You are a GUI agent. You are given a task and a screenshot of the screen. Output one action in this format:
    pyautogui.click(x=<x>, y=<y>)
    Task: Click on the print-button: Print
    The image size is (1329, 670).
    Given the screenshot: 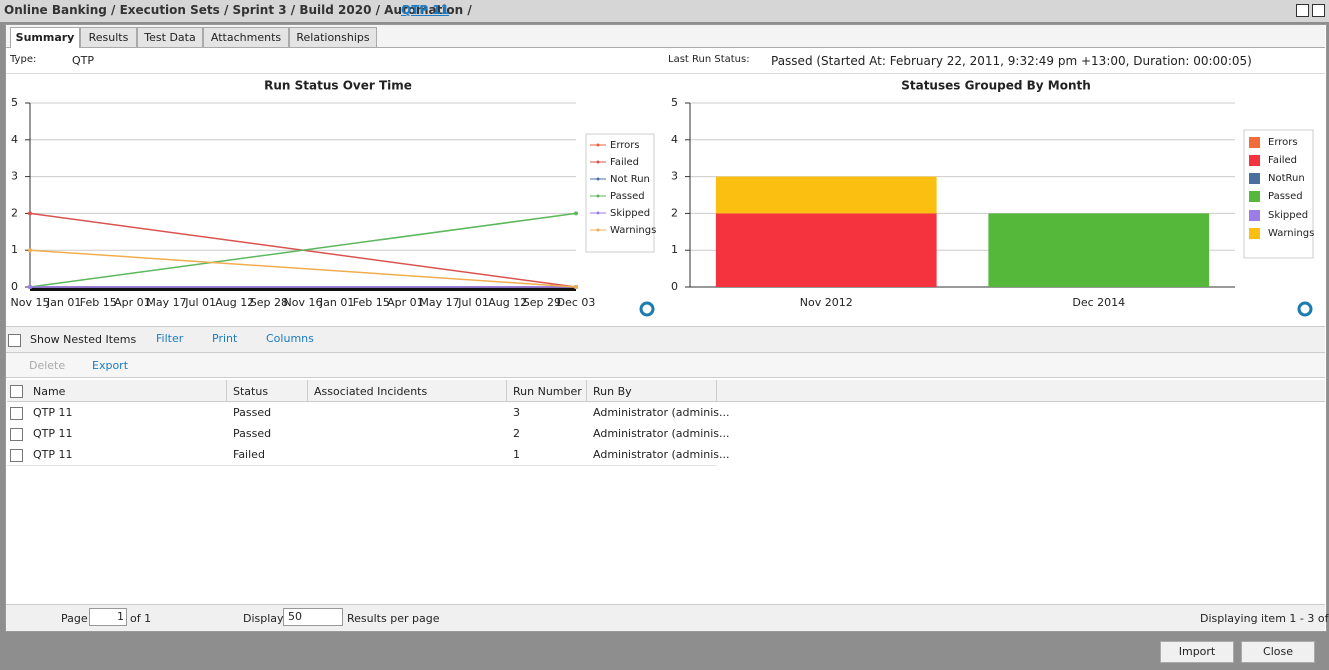 What is the action you would take?
    pyautogui.click(x=225, y=338)
    